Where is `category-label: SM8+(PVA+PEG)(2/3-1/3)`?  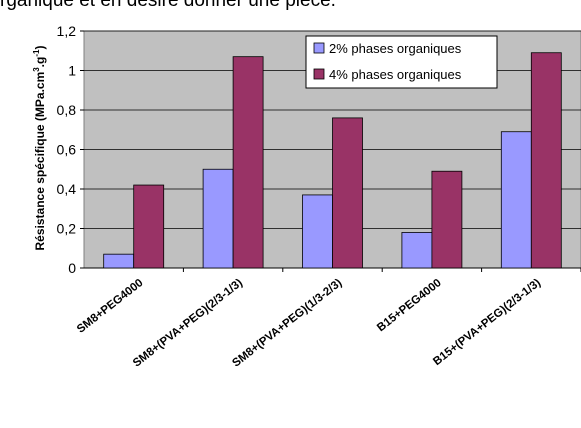
category-label: SM8+(PVA+PEG)(2/3-1/3) is located at coordinates (188, 323).